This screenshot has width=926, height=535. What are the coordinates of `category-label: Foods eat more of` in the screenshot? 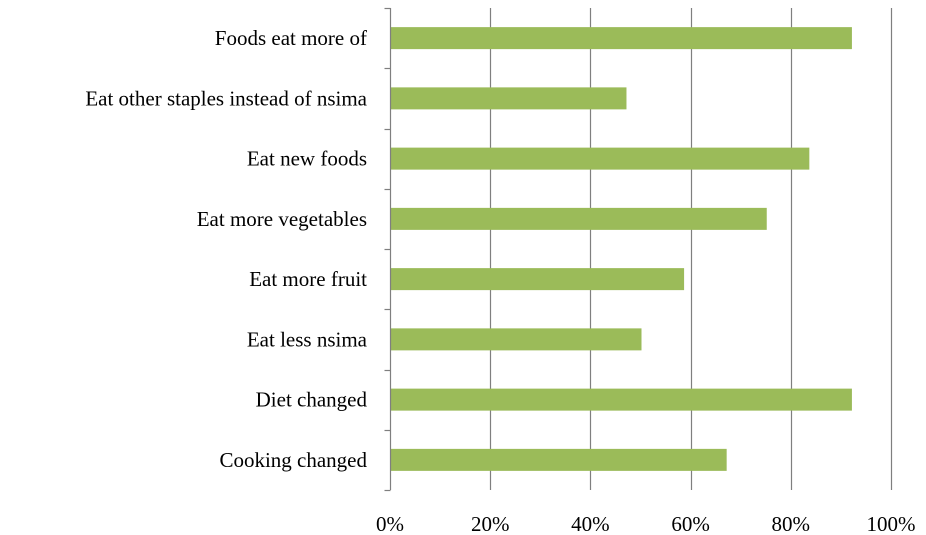 It's located at (291, 38).